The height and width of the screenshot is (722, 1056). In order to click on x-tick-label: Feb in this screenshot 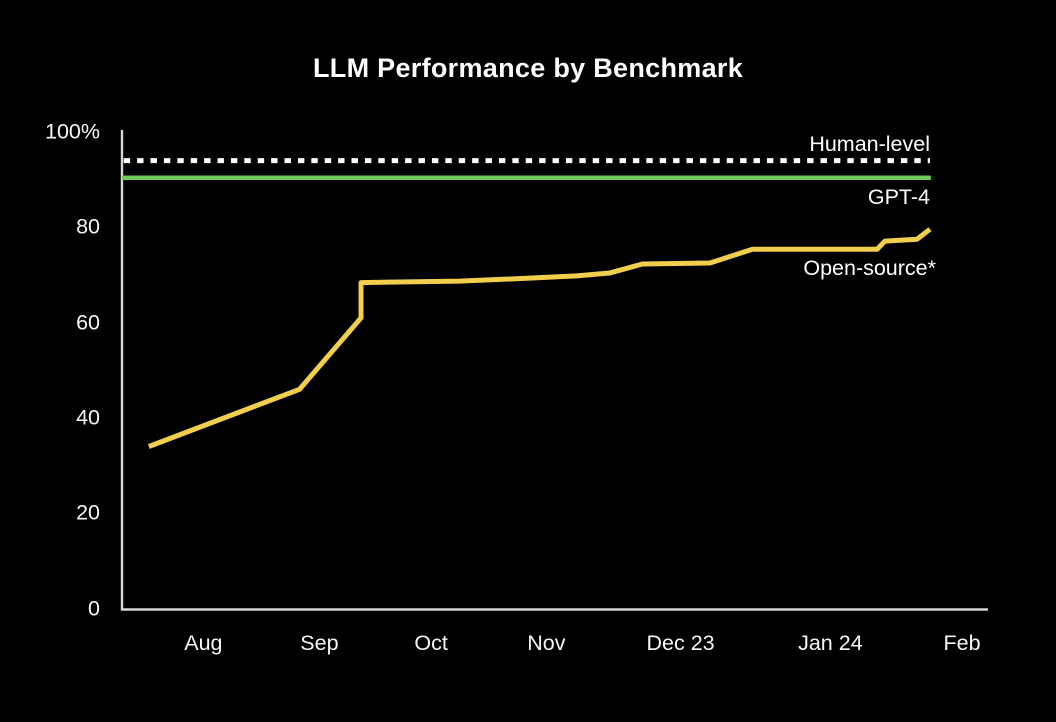, I will do `click(962, 643)`.